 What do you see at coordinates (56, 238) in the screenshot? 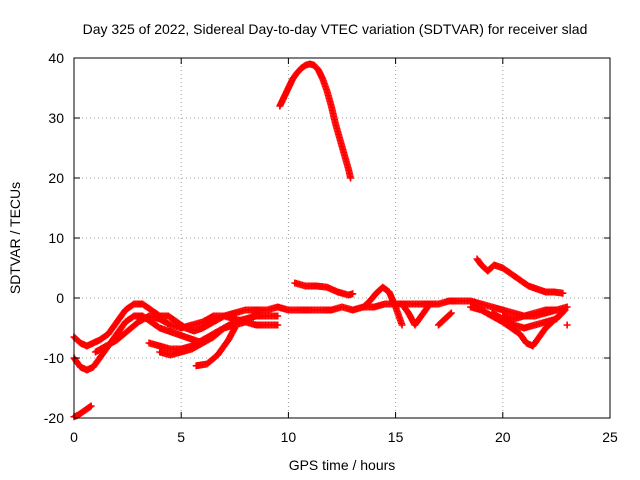
I see `y-tick-label: 10` at bounding box center [56, 238].